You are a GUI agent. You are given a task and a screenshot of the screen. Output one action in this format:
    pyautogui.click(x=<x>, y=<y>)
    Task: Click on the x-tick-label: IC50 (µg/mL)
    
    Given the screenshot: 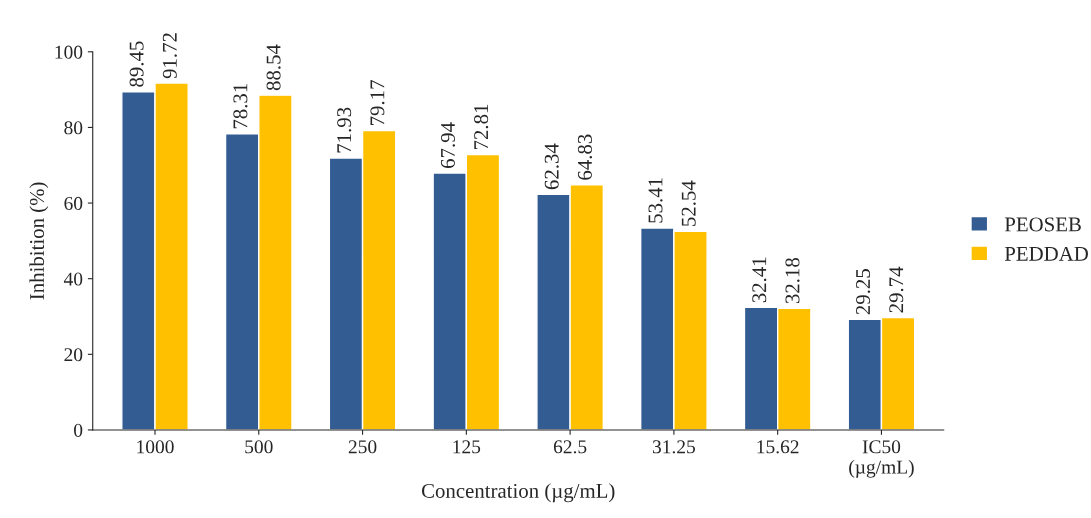 What is the action you would take?
    pyautogui.click(x=881, y=459)
    